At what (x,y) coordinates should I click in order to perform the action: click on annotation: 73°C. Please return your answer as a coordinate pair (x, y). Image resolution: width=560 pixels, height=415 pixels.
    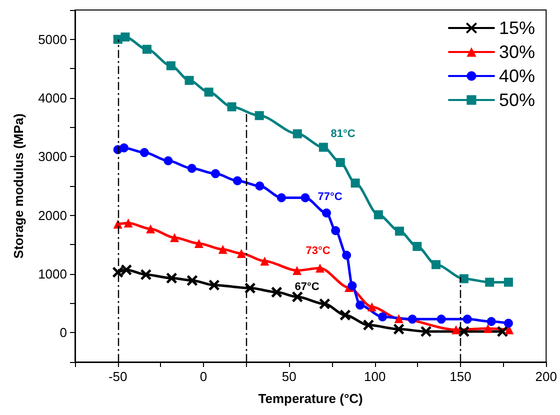
    Looking at the image, I should click on (318, 251).